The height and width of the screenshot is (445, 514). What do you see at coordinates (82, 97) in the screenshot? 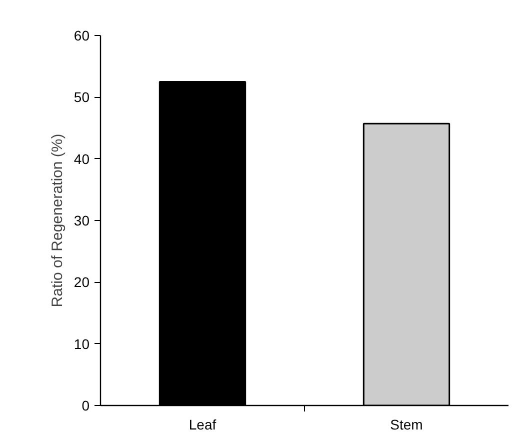
I see `y-tick-label: 50` at bounding box center [82, 97].